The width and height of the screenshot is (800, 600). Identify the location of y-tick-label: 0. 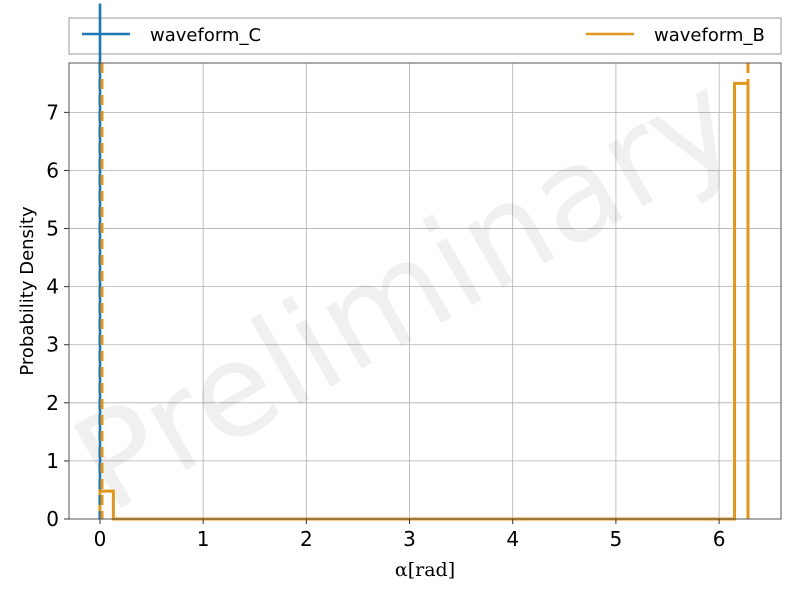
(52, 519).